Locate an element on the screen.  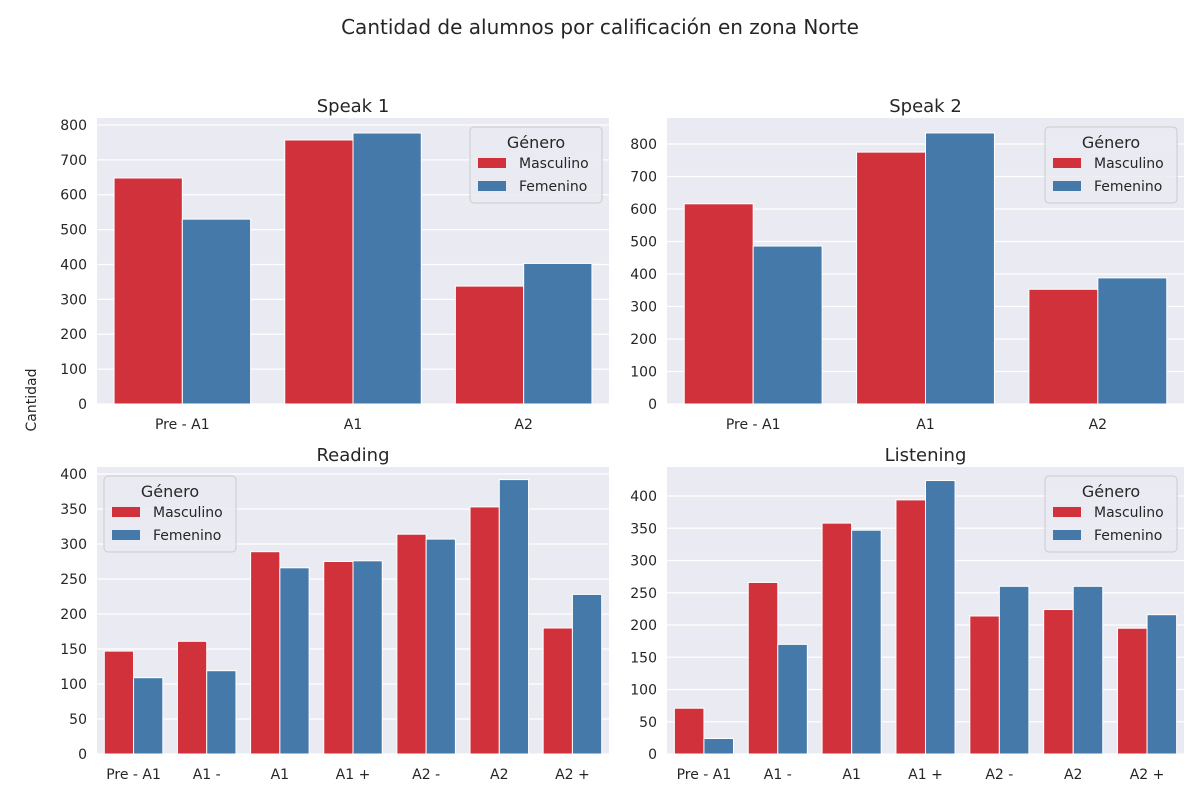
y-tick-label: 600 is located at coordinates (643, 210).